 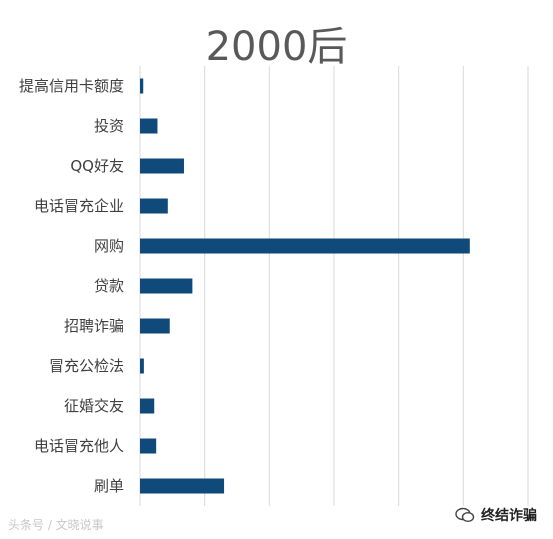 I want to click on category-label: QQ好友, so click(x=97, y=166).